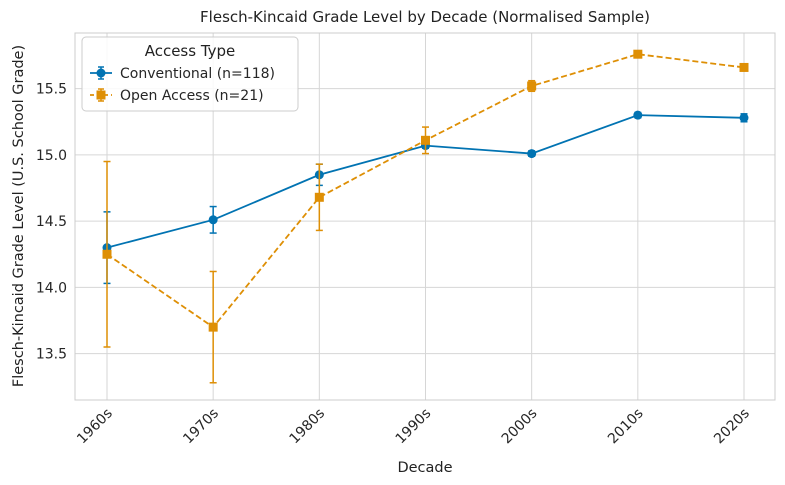 Image resolution: width=785 pixels, height=485 pixels. I want to click on x-tick-label: 1970s, so click(201, 427).